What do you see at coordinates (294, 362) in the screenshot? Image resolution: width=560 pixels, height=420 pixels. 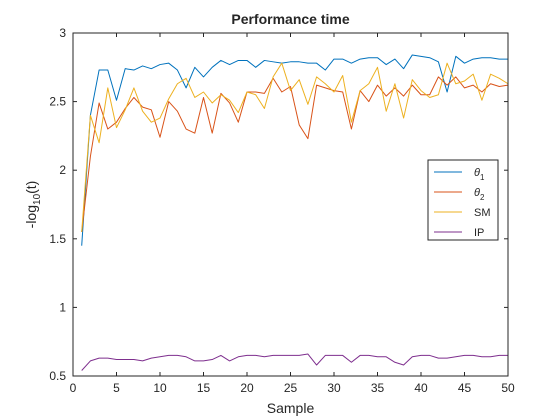 I see `series-line-ip` at bounding box center [294, 362].